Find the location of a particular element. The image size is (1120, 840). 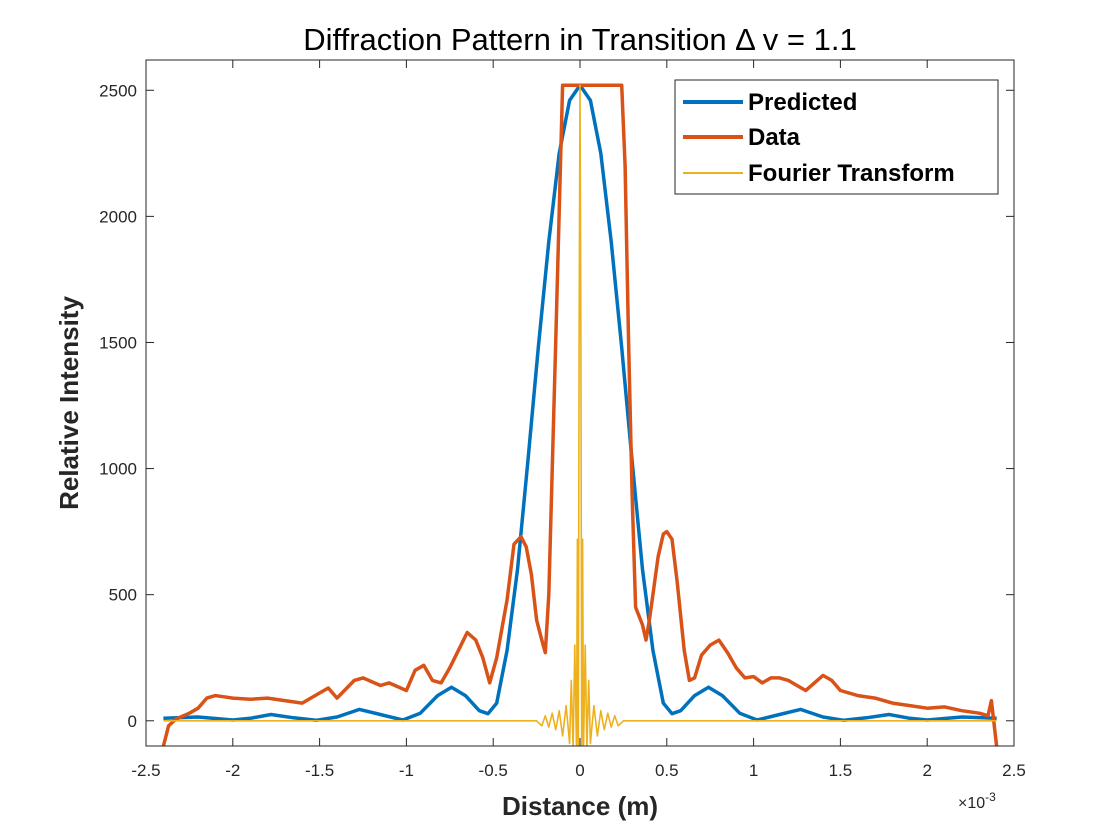

x-tick-label: 0 is located at coordinates (579, 770).